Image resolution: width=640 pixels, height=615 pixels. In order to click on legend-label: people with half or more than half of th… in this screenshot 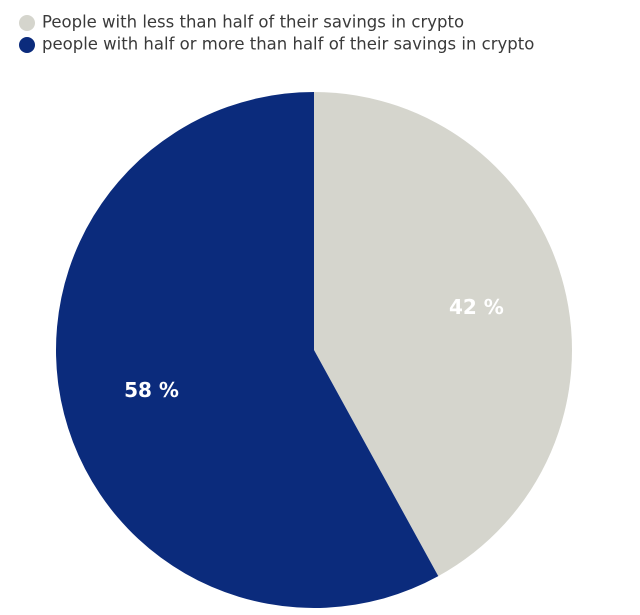, I will do `click(288, 44)`.